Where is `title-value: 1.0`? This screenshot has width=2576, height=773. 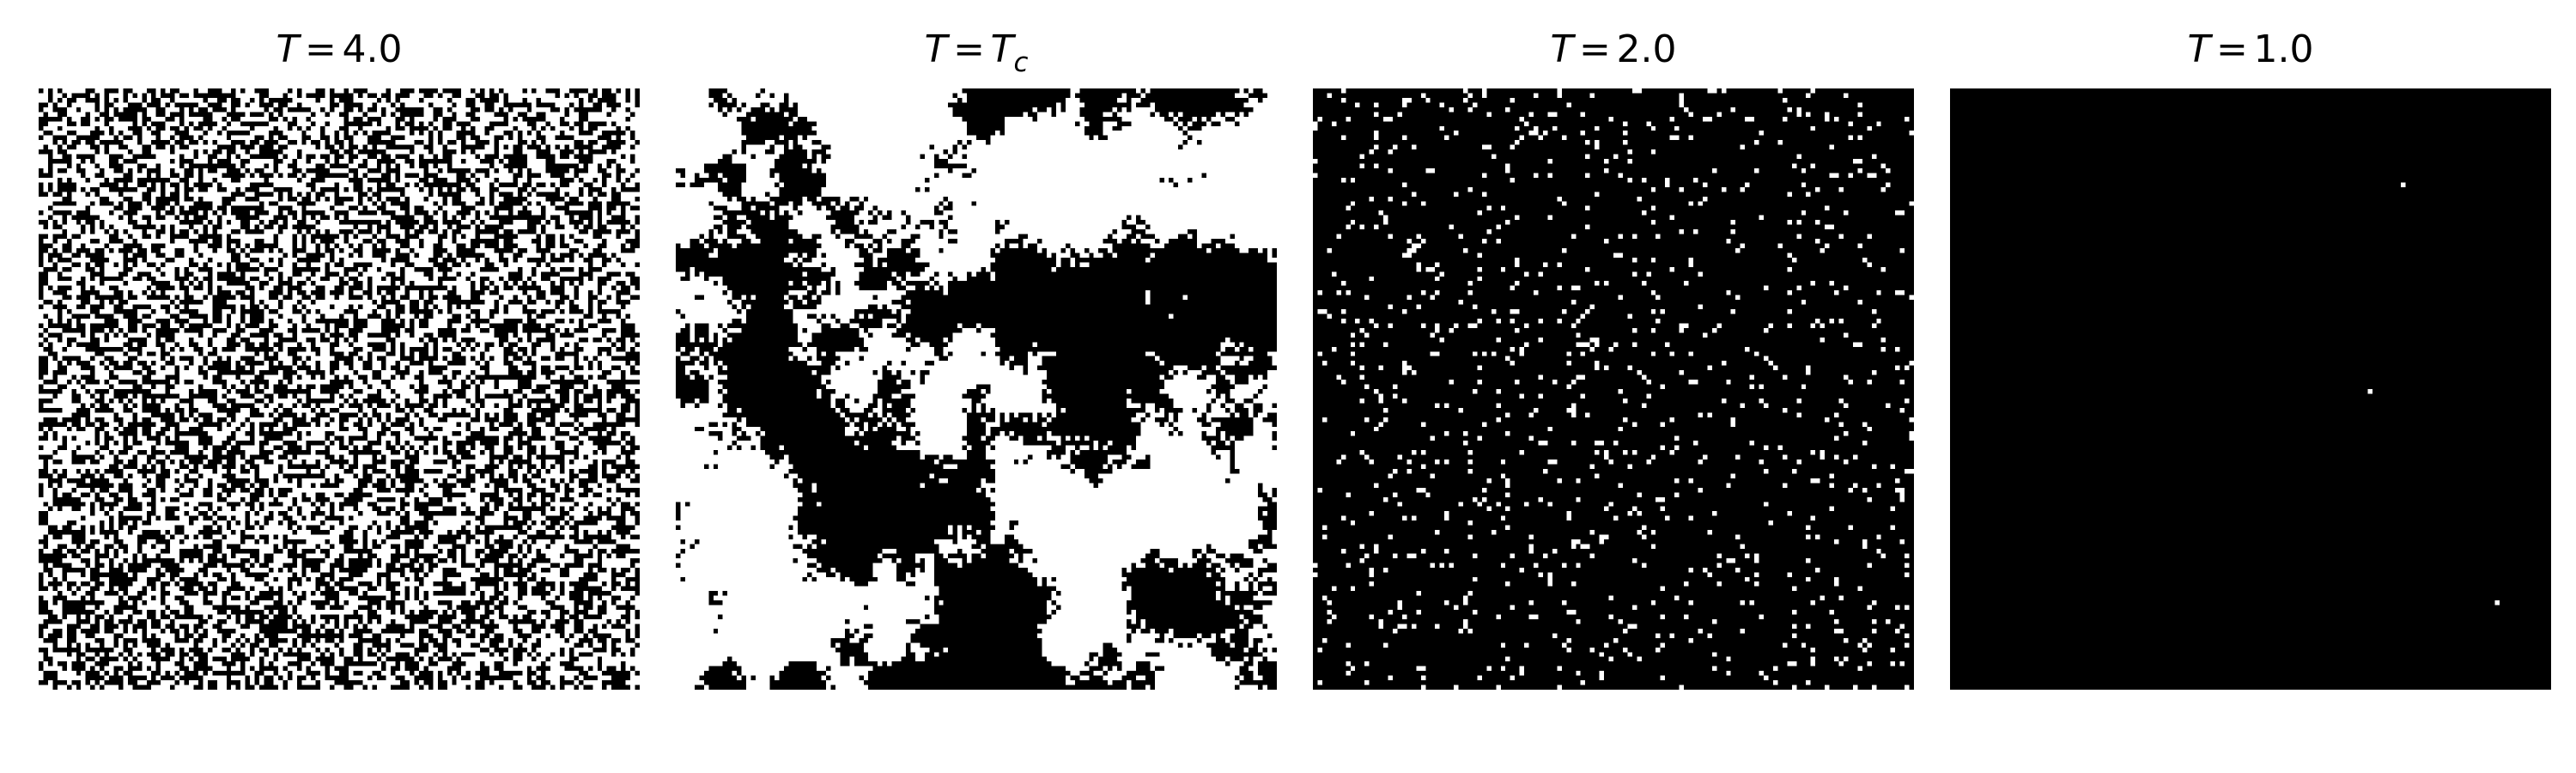 title-value: 1.0 is located at coordinates (2283, 49).